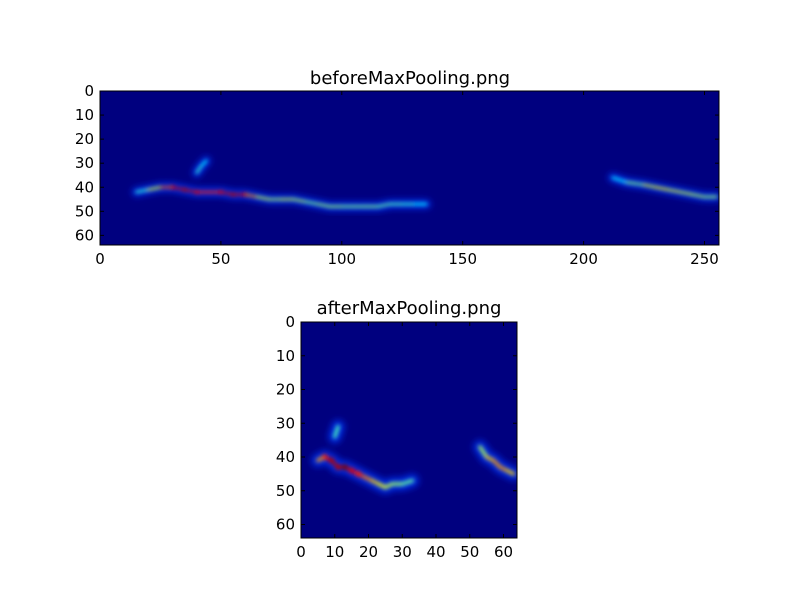  I want to click on after-ytick-label: 40, so click(285, 457).